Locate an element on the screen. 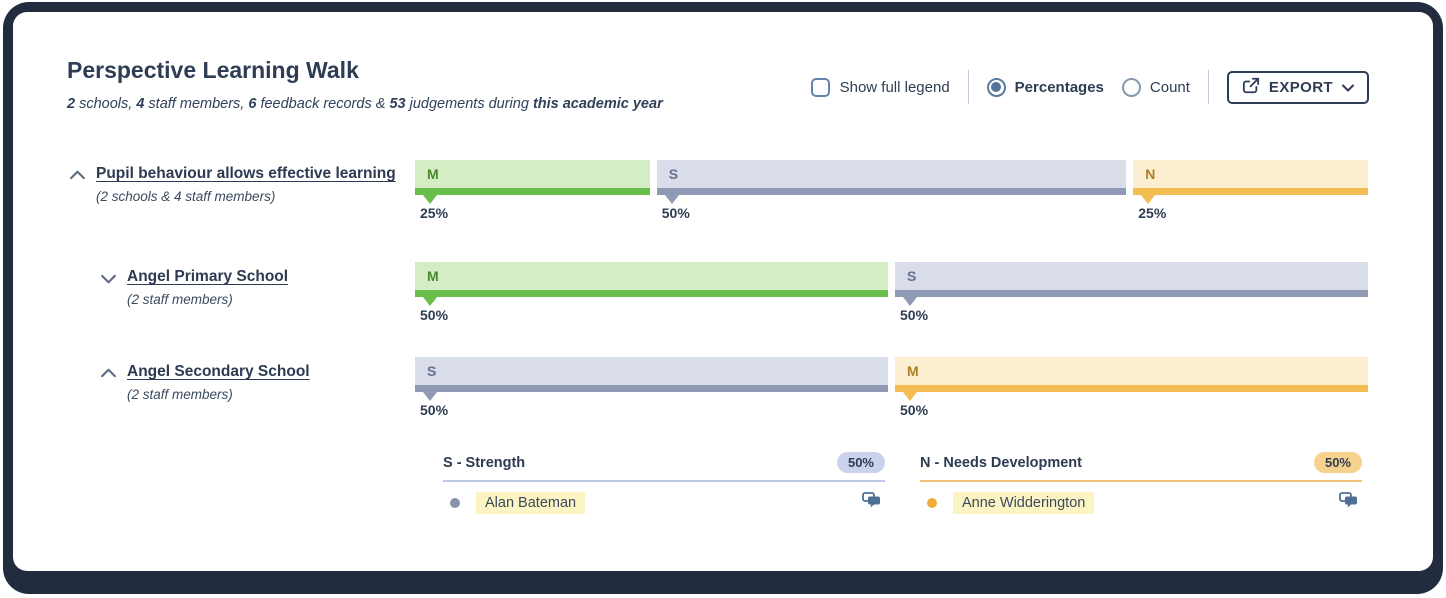 The width and height of the screenshot is (1446, 598). bar-segment-n: N 25% is located at coordinates (1250, 190).